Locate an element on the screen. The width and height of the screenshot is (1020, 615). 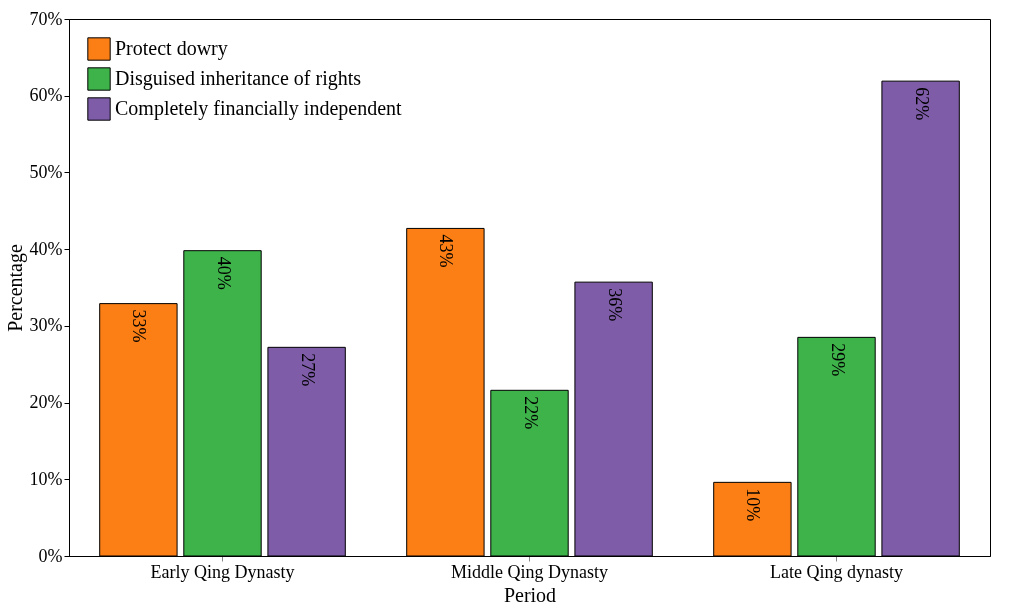
data-label: 36% is located at coordinates (614, 305).